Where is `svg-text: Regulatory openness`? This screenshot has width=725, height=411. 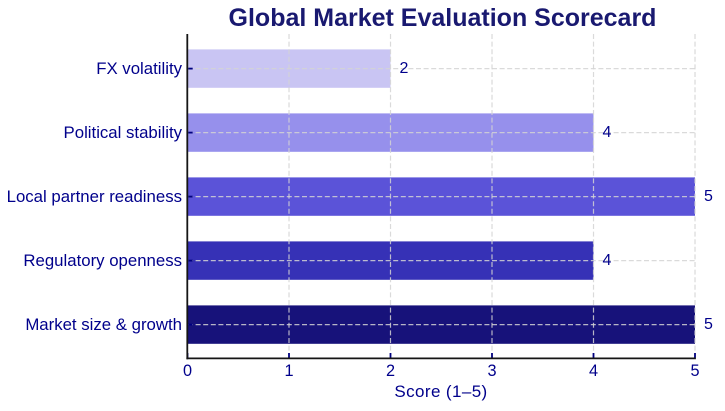 svg-text: Regulatory openness is located at coordinates (102, 260).